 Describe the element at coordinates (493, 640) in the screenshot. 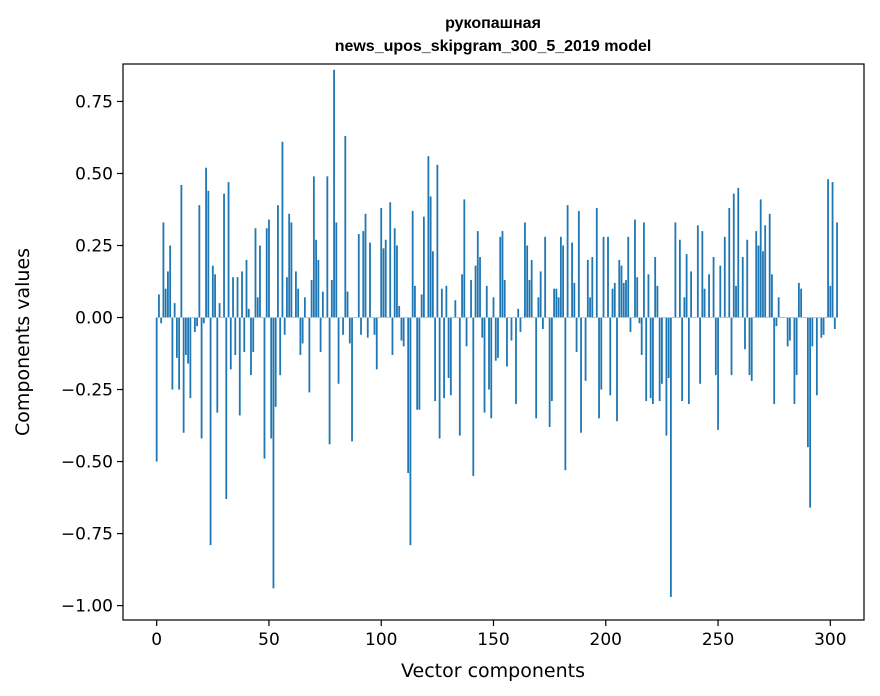

I see `x-tick-label: 150` at that location.